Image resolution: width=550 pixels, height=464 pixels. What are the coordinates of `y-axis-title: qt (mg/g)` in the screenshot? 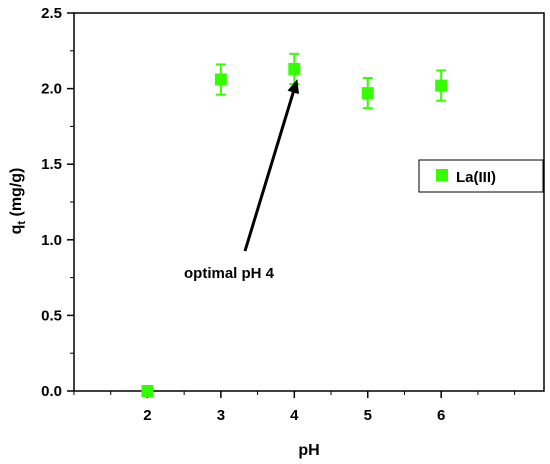 It's located at (18, 201).